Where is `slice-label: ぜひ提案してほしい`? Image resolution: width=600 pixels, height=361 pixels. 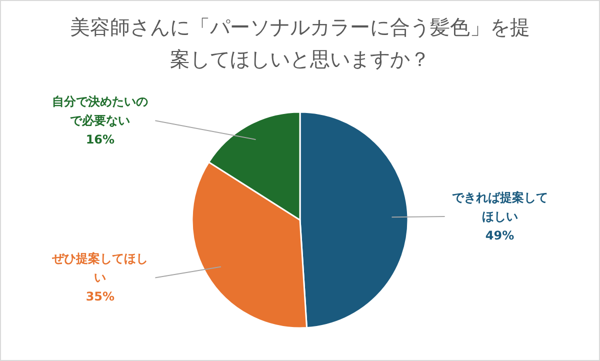
slice-label: ぜひ提案してほしい is located at coordinates (99, 268).